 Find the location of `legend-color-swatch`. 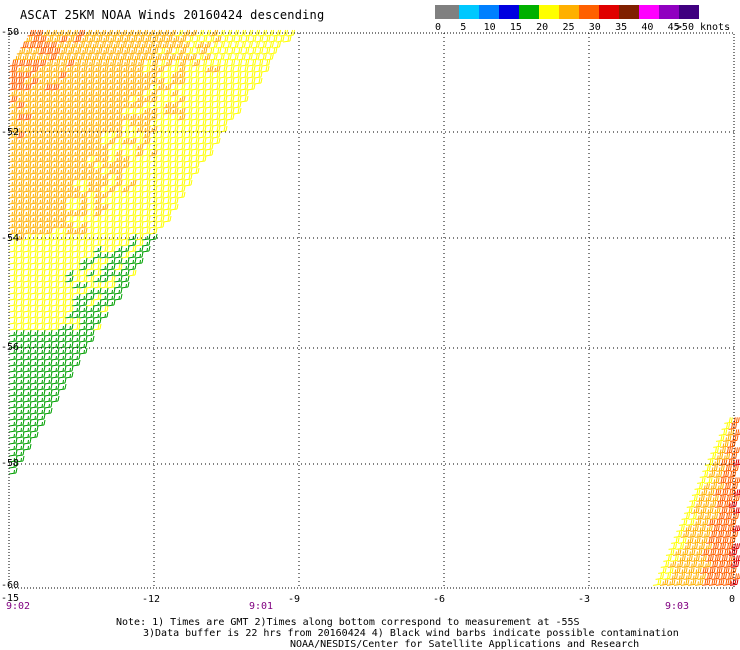

legend-color-swatch is located at coordinates (509, 12).